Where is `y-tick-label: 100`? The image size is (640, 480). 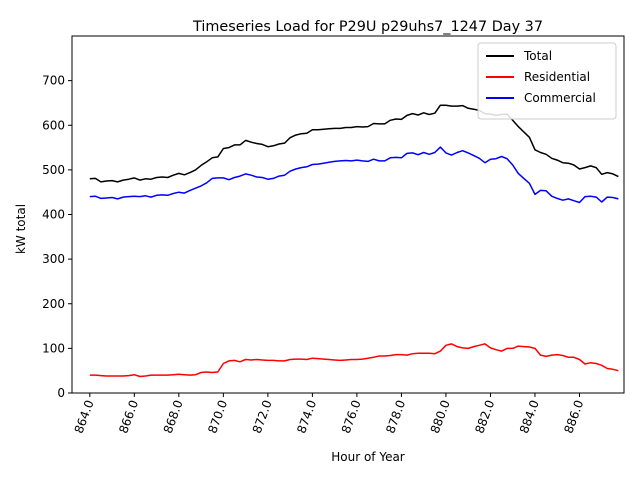
y-tick-label: 100 is located at coordinates (53, 348).